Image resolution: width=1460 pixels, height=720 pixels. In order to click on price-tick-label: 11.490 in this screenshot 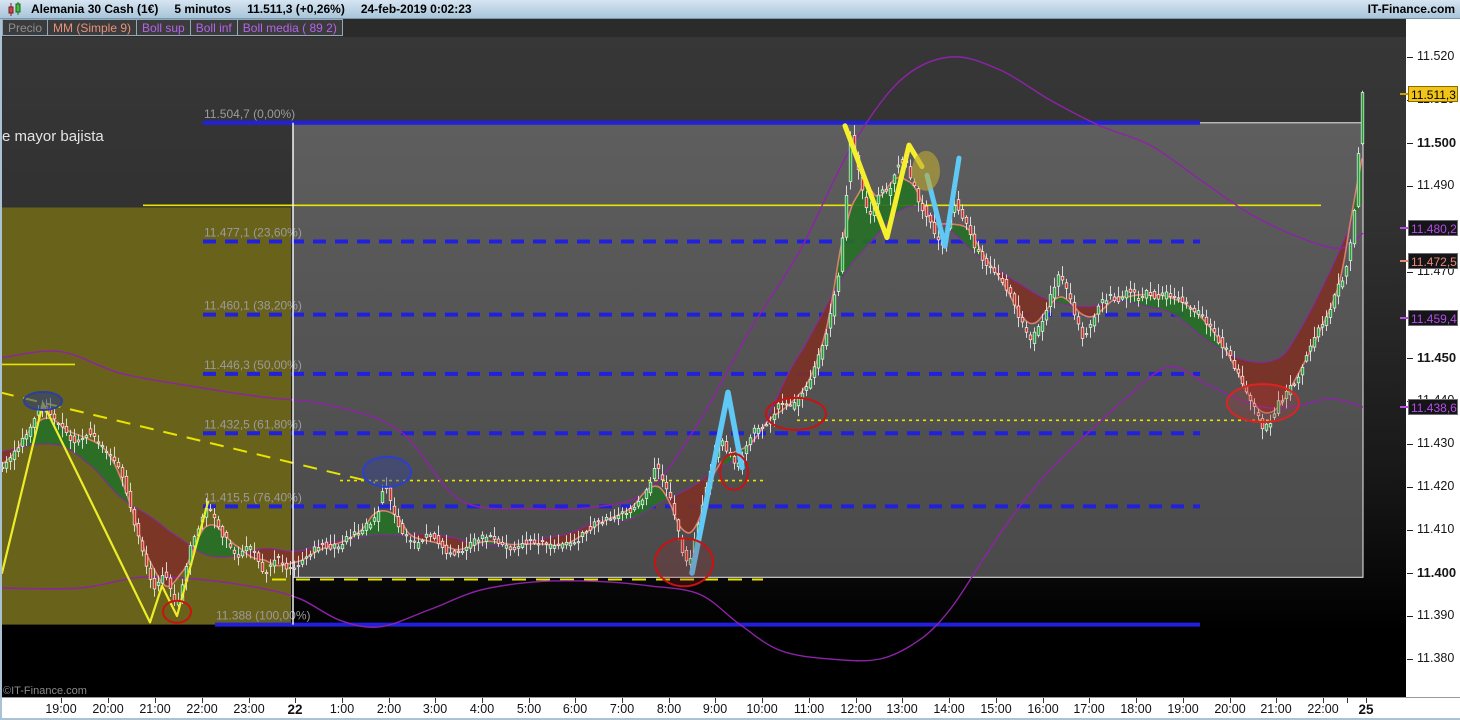, I will do `click(1436, 185)`.